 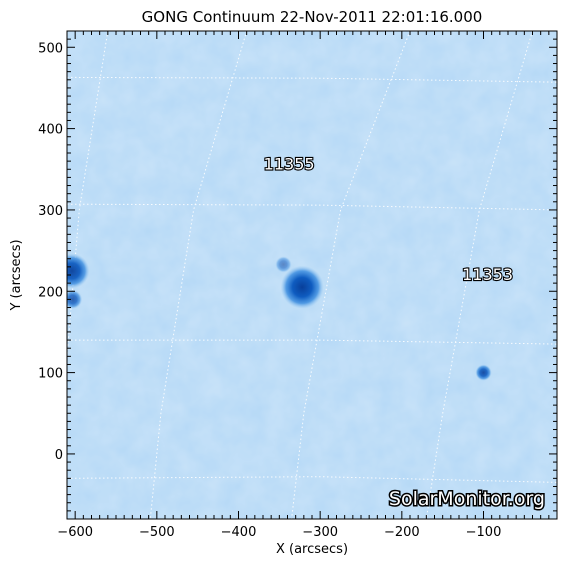 What do you see at coordinates (402, 532) in the screenshot?
I see `x-tick-label: −200` at bounding box center [402, 532].